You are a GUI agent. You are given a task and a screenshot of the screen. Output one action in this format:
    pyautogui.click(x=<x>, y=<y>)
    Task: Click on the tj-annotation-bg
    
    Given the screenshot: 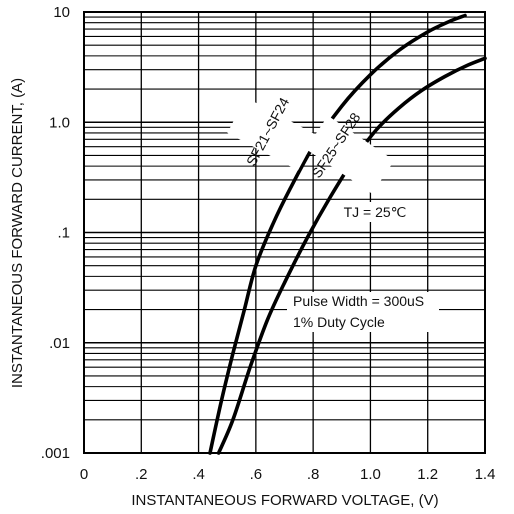 What is the action you would take?
    pyautogui.click(x=375, y=212)
    